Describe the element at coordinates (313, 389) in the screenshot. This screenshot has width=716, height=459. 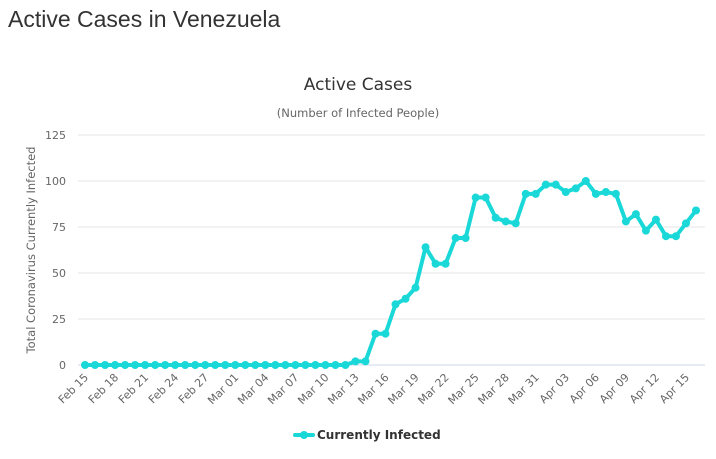
I see `x-tick-label: Mar 10` at that location.